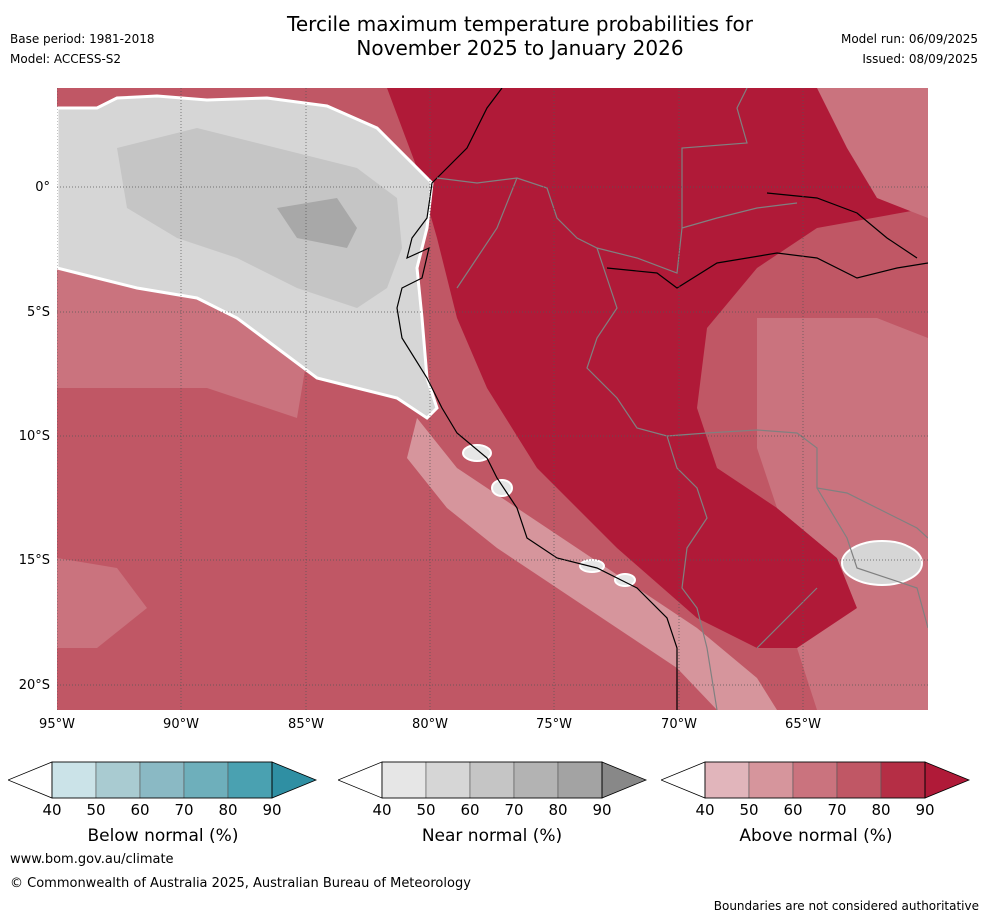 This screenshot has width=988, height=919. What do you see at coordinates (520, 48) in the screenshot?
I see `title-line-2: November 2025 to January 2026` at bounding box center [520, 48].